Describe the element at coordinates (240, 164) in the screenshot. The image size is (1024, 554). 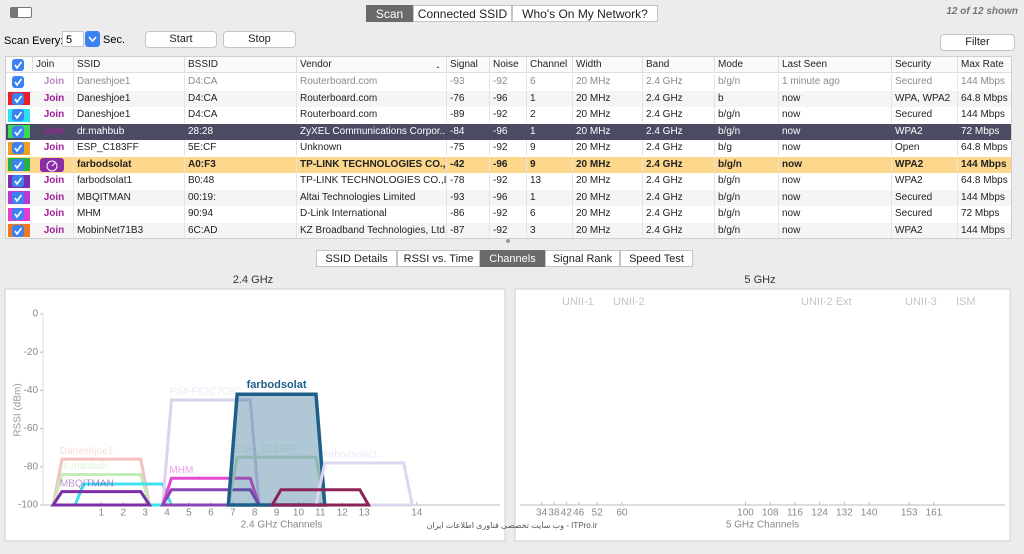
I see `bssid-cell: A0:F3` at that location.